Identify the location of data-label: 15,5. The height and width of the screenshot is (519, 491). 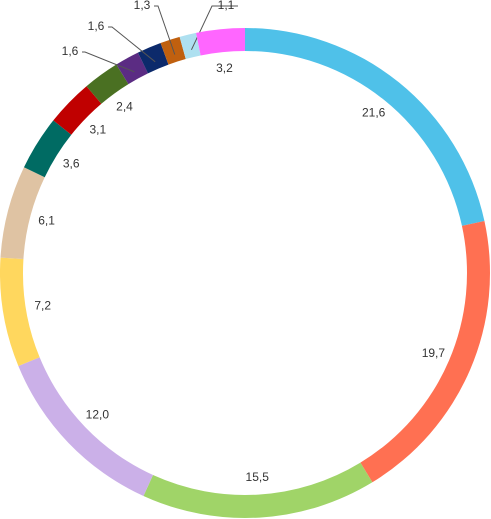
(258, 477).